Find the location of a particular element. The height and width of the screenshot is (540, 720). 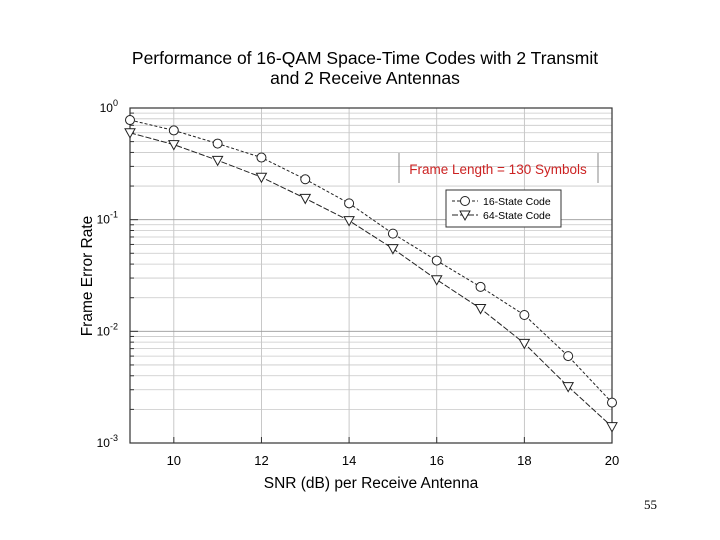

annotation-group: Frame Length = 130 Symbols is located at coordinates (498, 168).